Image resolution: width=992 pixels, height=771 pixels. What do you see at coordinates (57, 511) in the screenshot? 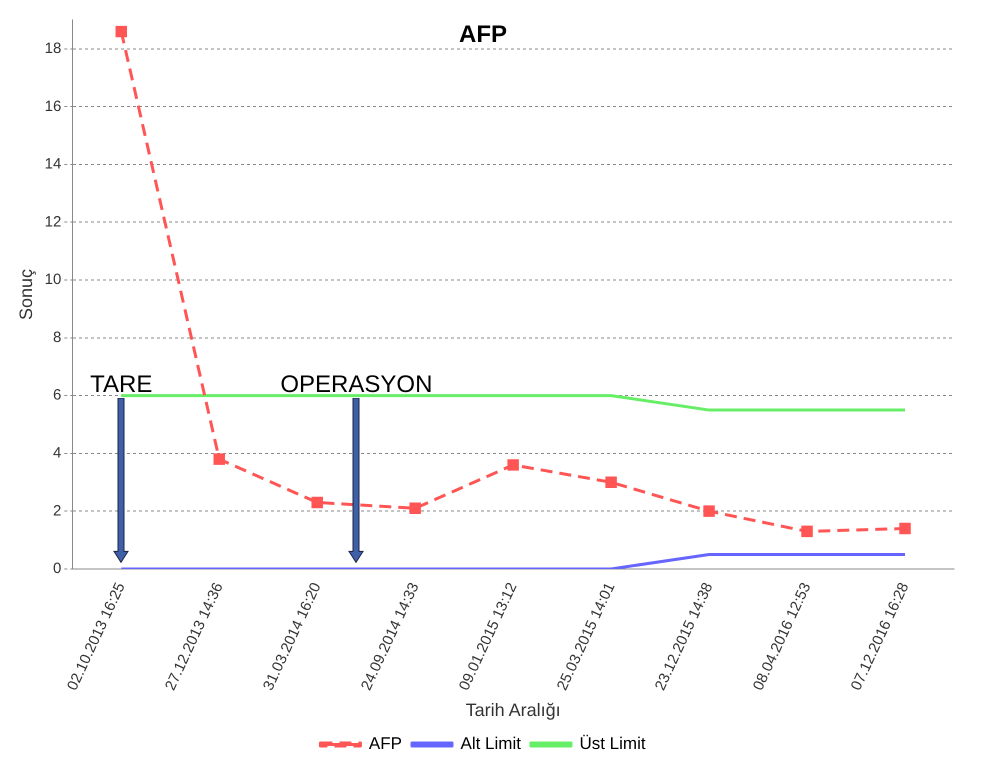
I see `y-tick-label: 2` at bounding box center [57, 511].